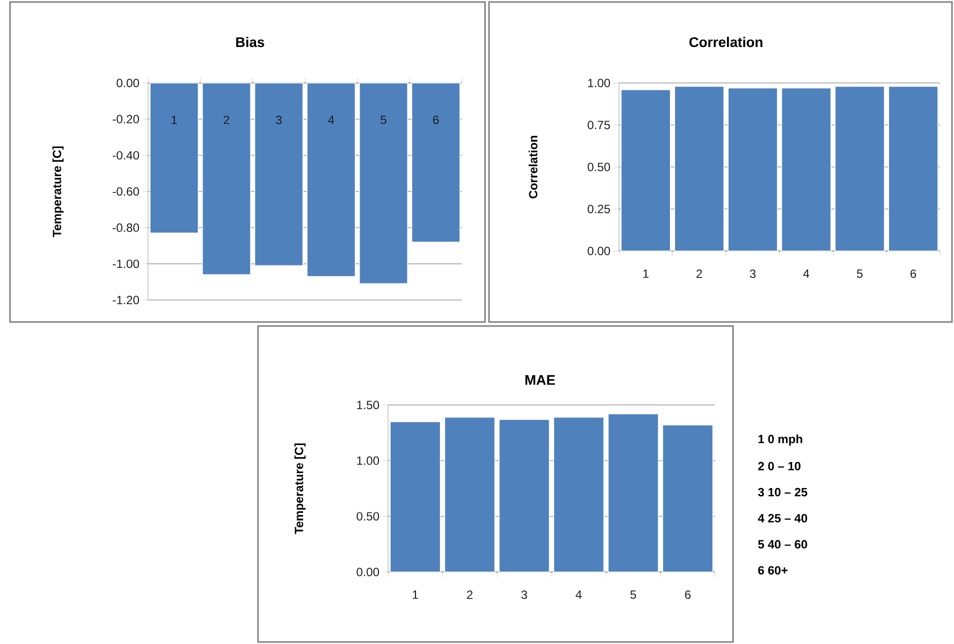 This screenshot has width=954, height=644. I want to click on y-tick-label: -0.80, so click(126, 227).